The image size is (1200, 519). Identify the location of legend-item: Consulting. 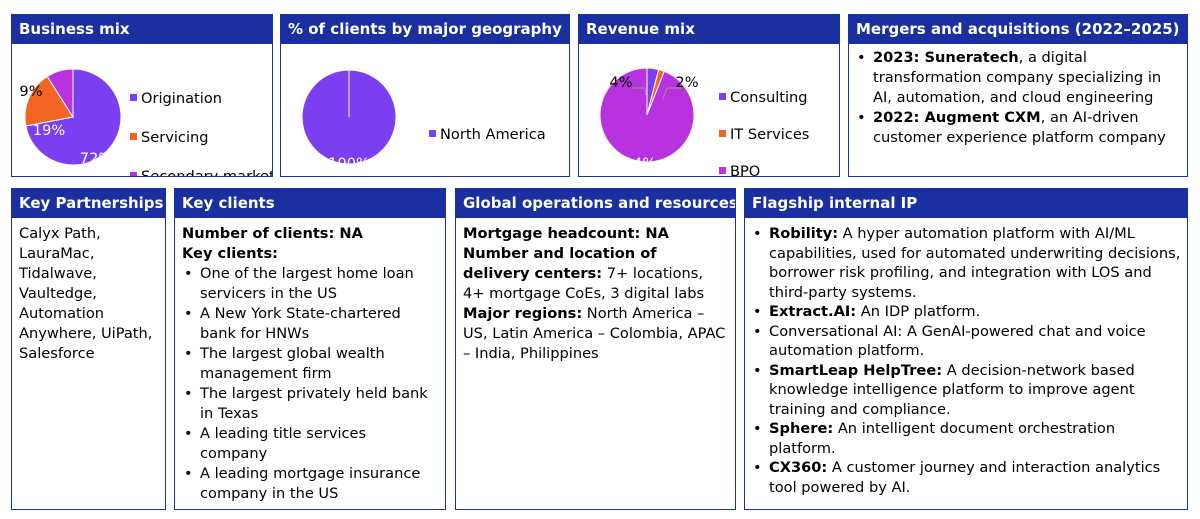
(763, 97).